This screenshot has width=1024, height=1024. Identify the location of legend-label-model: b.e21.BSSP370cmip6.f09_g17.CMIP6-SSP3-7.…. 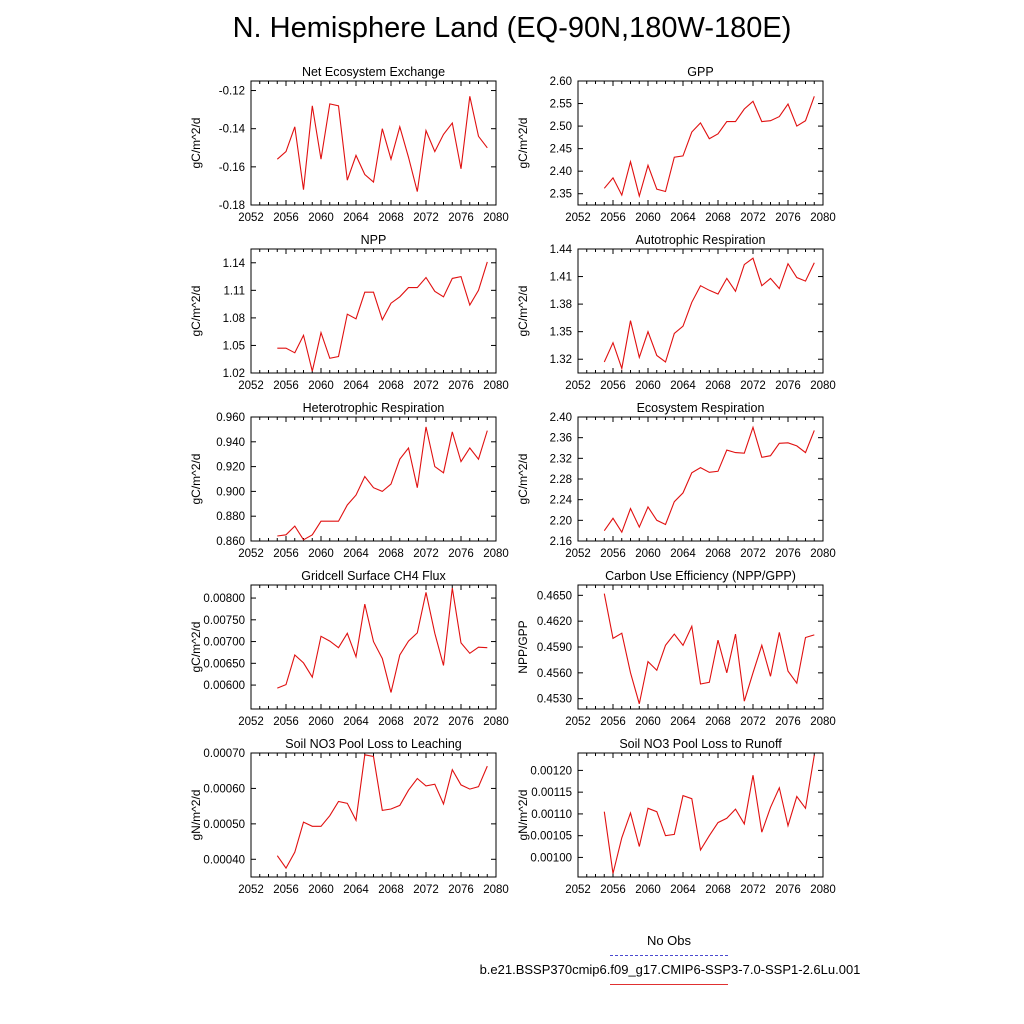
(670, 969).